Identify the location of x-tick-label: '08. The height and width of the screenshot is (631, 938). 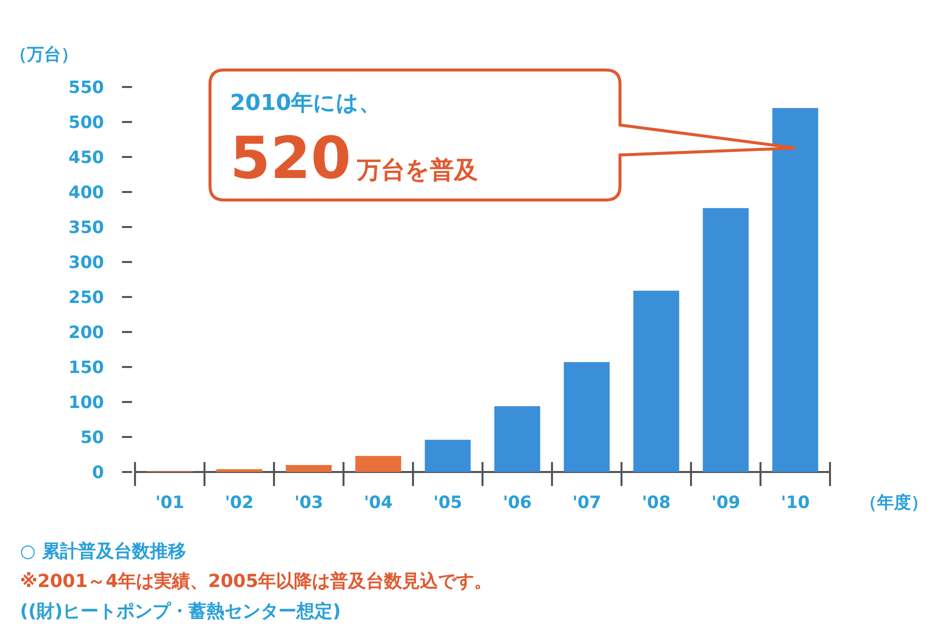
(656, 503).